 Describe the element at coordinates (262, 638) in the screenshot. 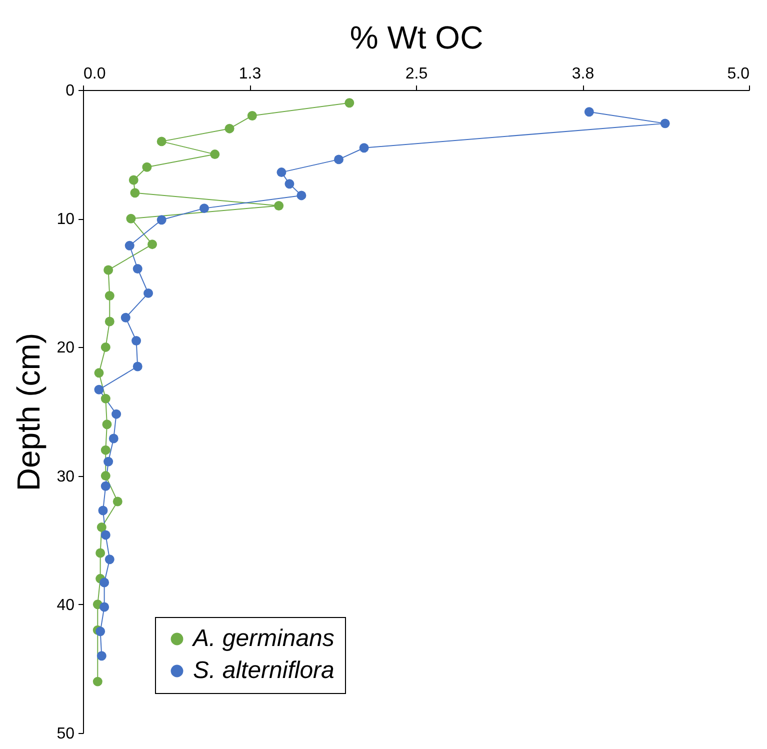

I see `legend-label: A. germinans` at that location.